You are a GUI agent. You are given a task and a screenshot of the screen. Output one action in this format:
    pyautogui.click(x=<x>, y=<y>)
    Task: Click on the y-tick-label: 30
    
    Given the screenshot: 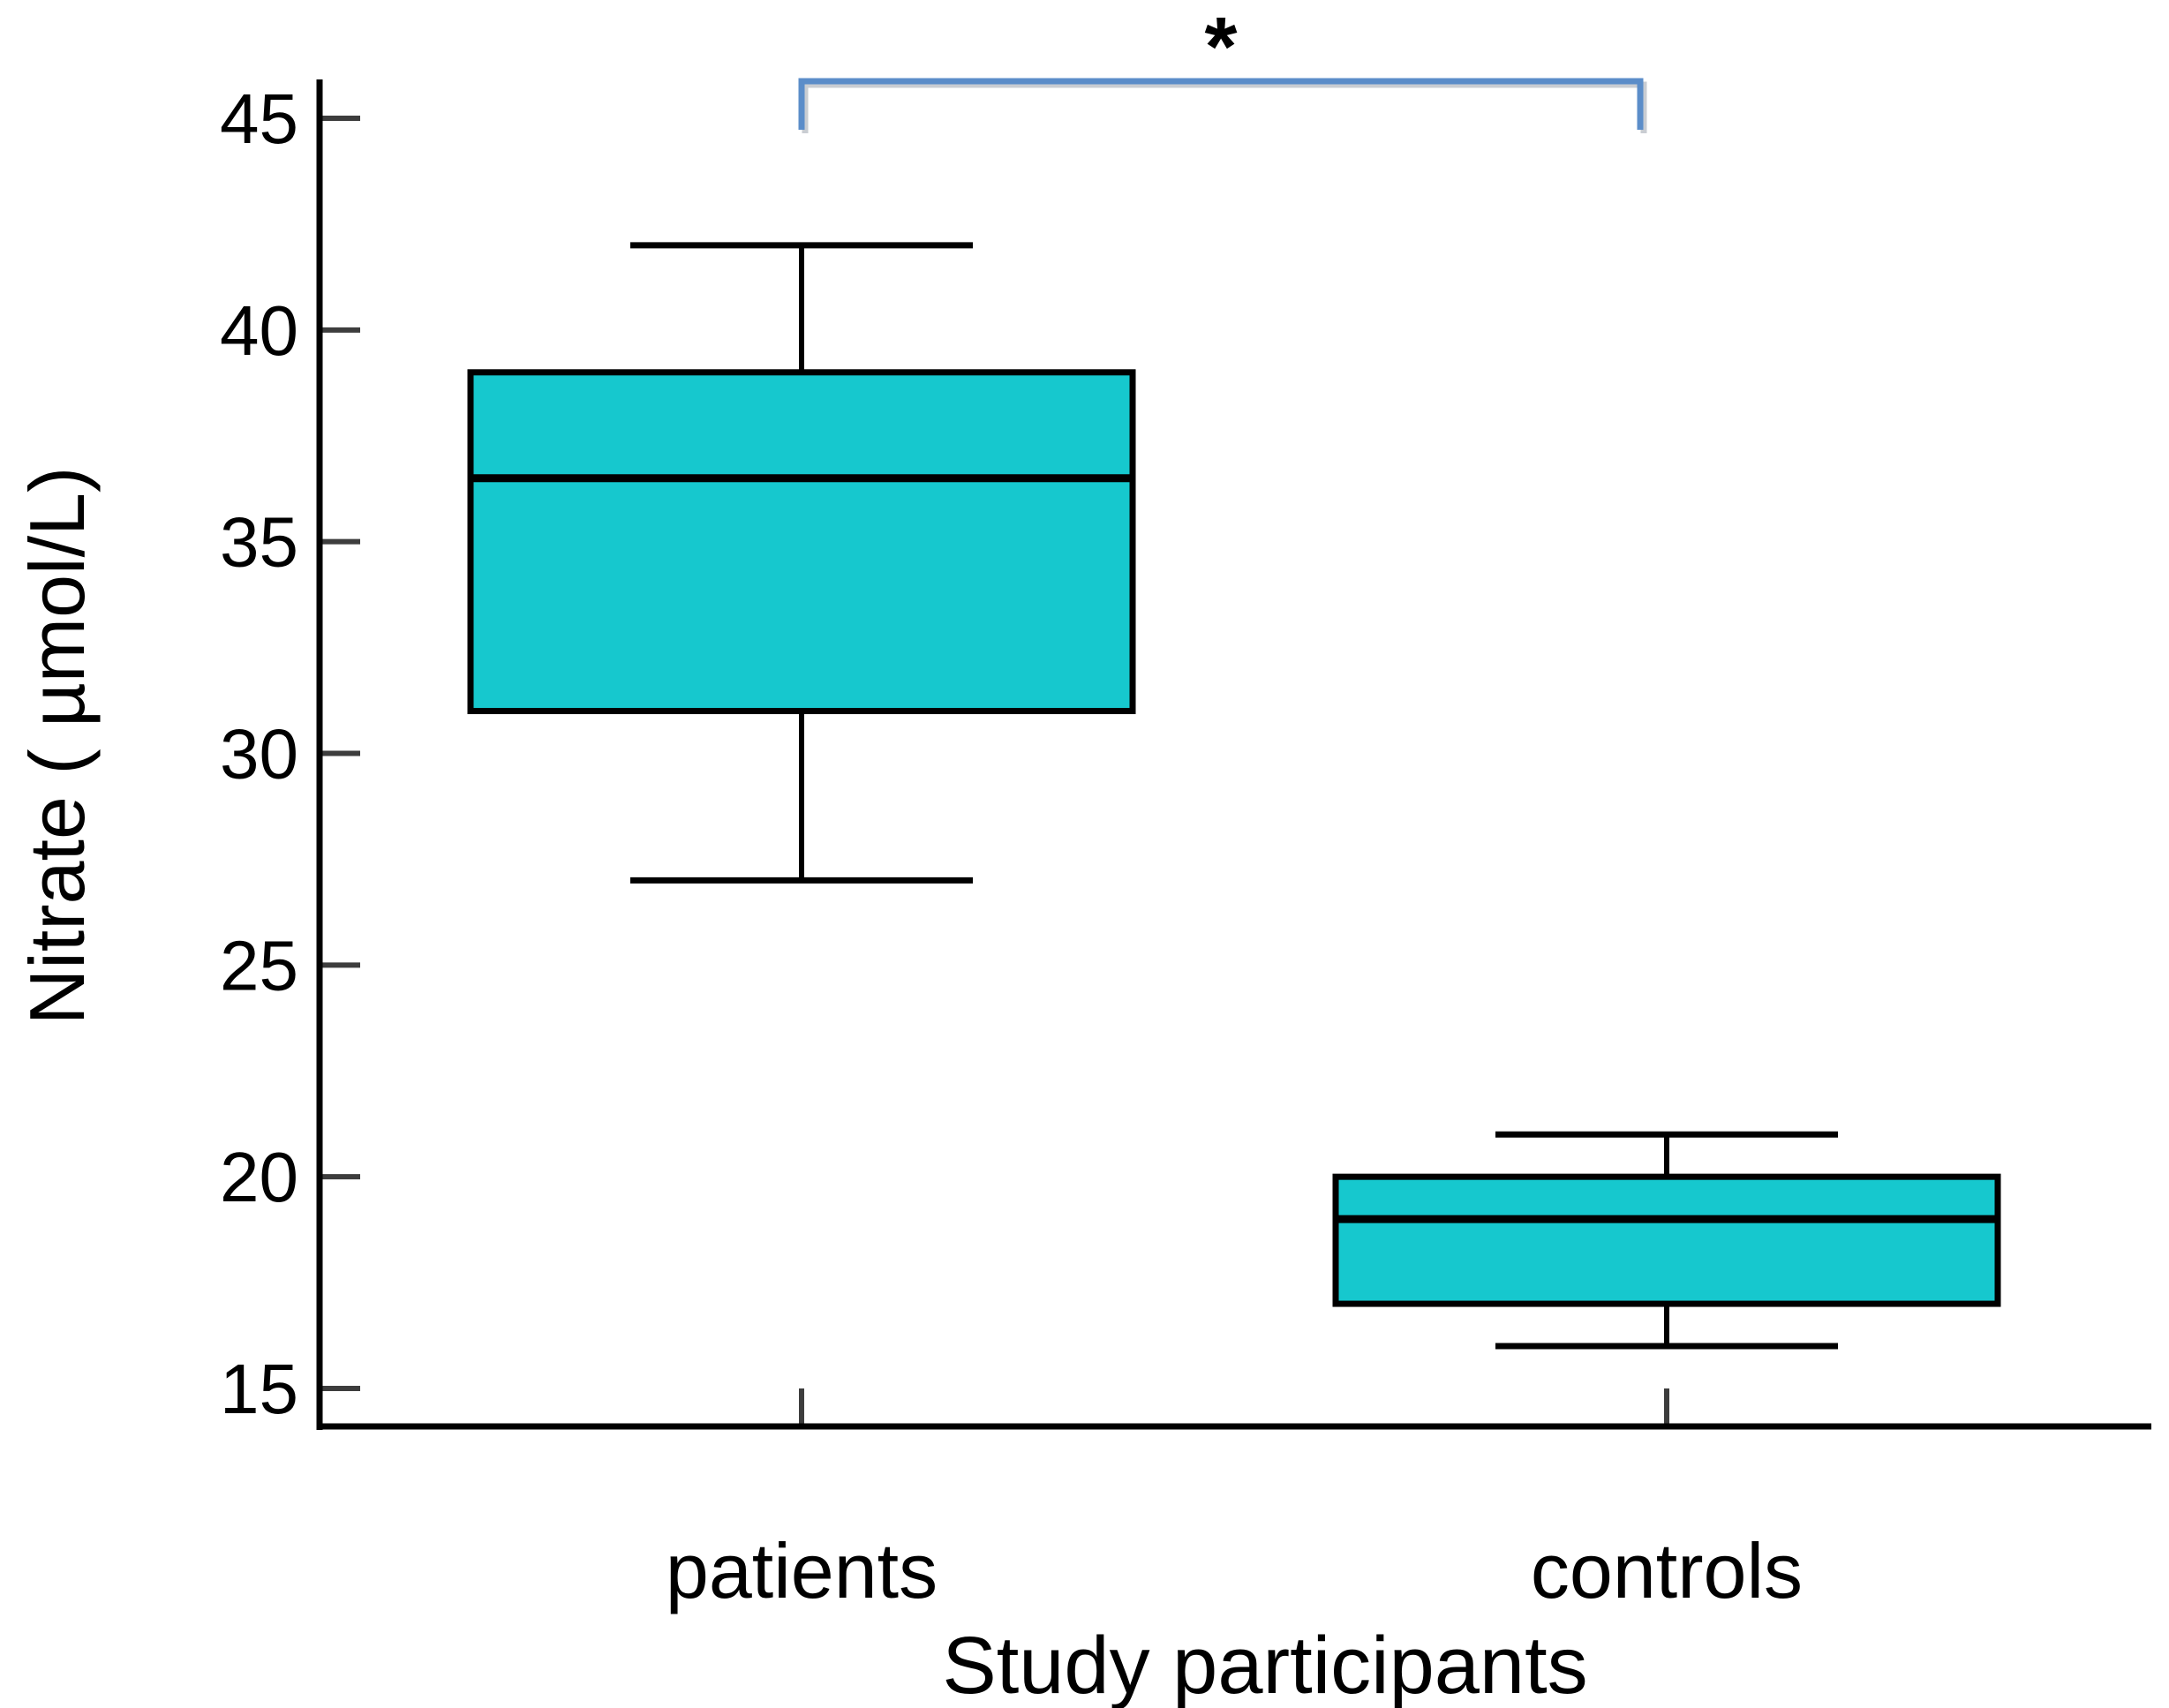 What is the action you would take?
    pyautogui.click(x=259, y=755)
    